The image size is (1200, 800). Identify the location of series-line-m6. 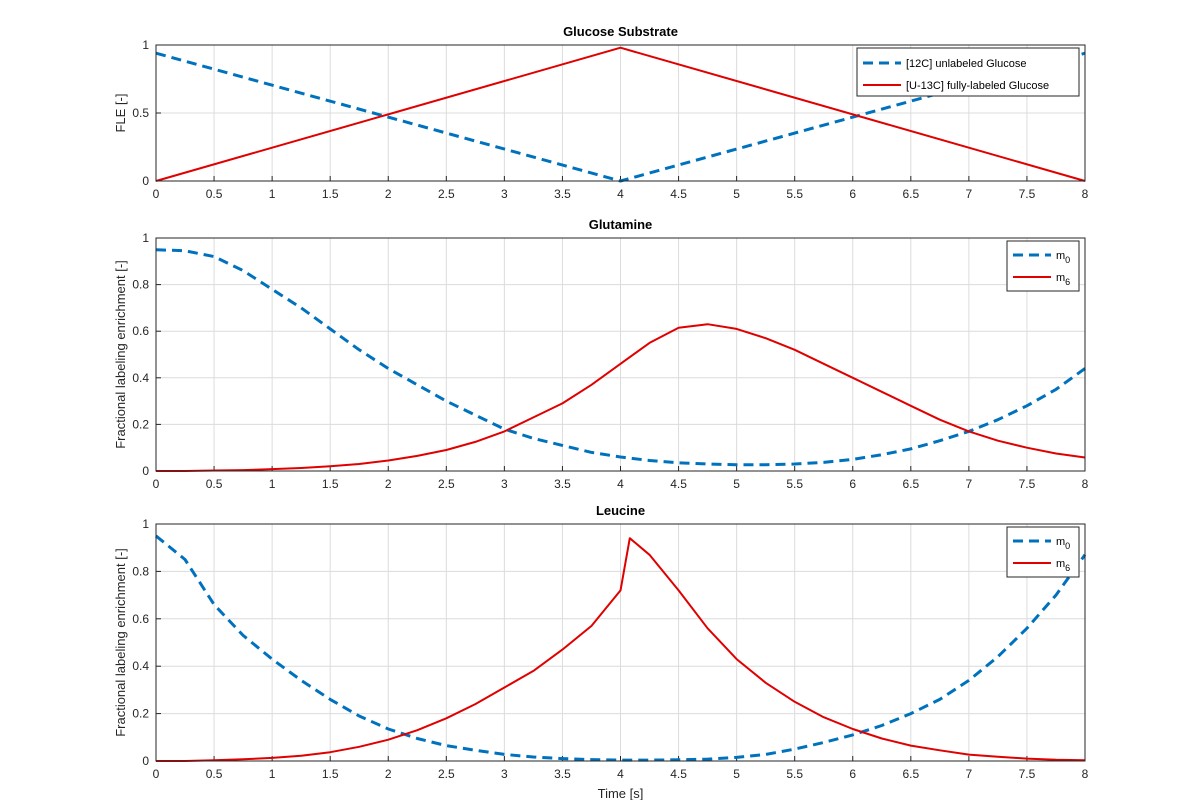
(621, 397).